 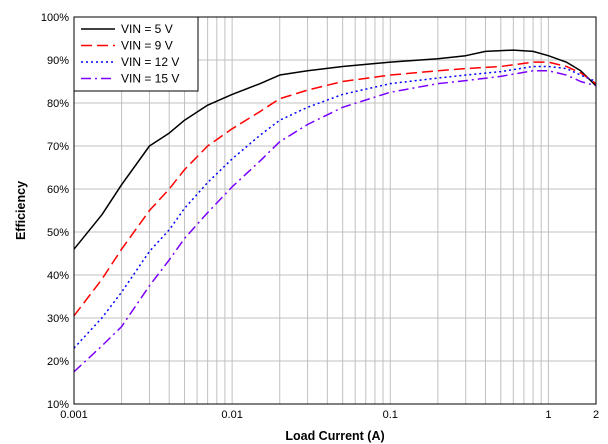 I want to click on y-tick-label: 20%, so click(x=58, y=362).